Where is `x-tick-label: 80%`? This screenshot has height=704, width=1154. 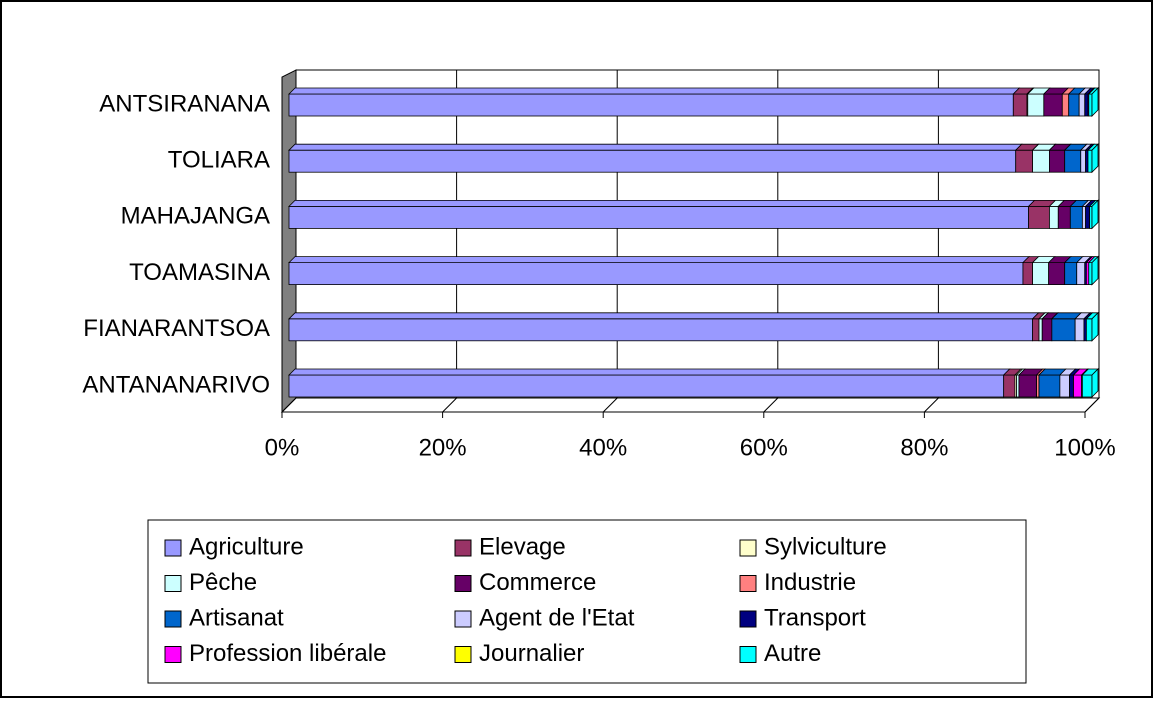
x-tick-label: 80% is located at coordinates (924, 447).